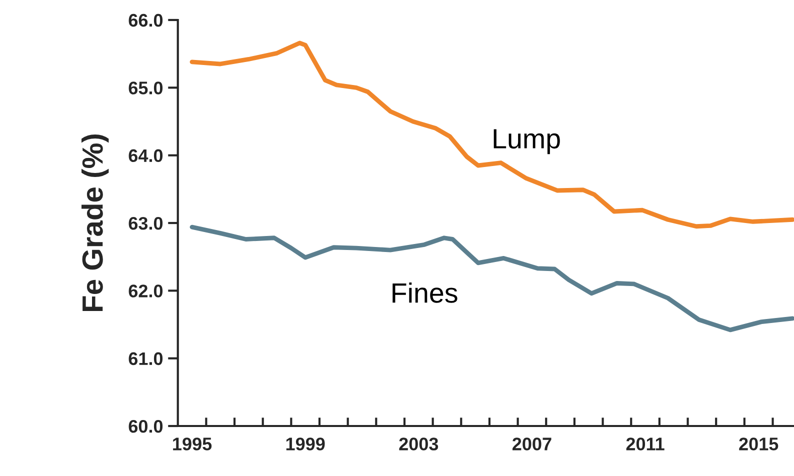 The image size is (794, 476). I want to click on y-tick-label: 61.0, so click(145, 359).